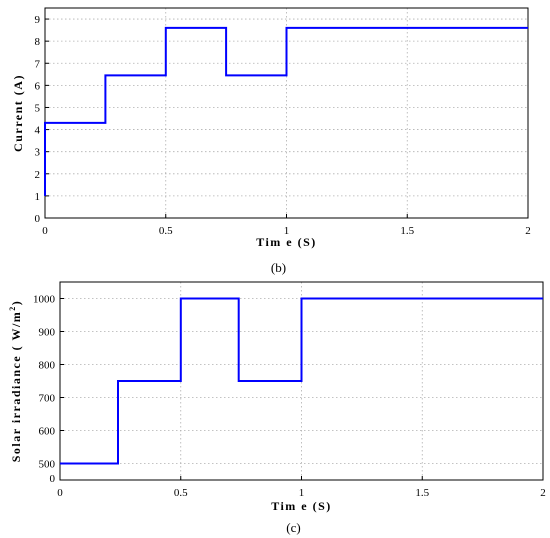 The image size is (550, 538). What do you see at coordinates (60, 493) in the screenshot?
I see `irradiance-x-tick-label: 0` at bounding box center [60, 493].